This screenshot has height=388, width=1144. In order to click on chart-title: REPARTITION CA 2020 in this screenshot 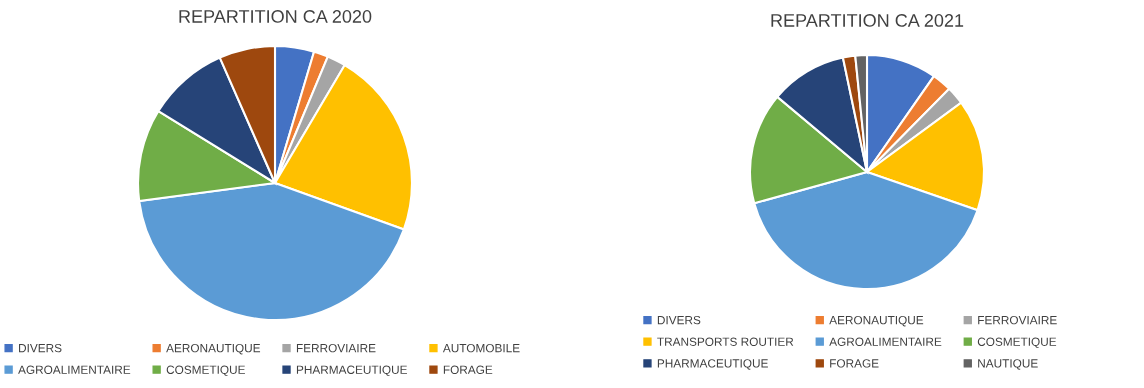, I will do `click(275, 16)`.